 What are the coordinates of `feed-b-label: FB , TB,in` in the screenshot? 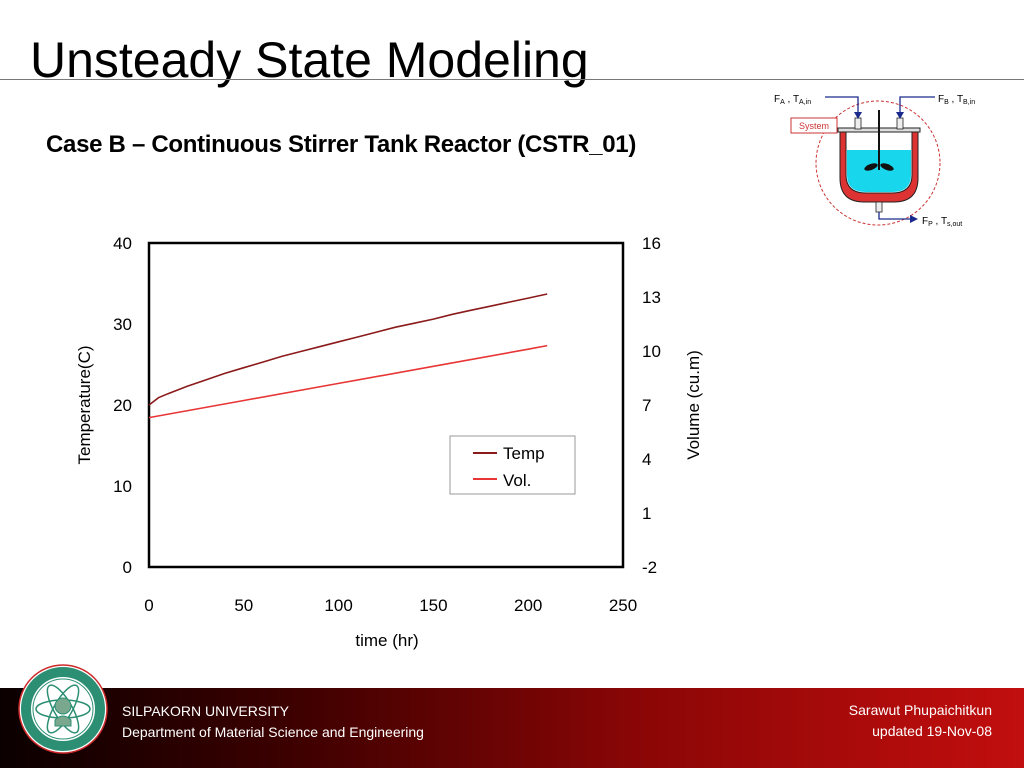 It's located at (956, 100).